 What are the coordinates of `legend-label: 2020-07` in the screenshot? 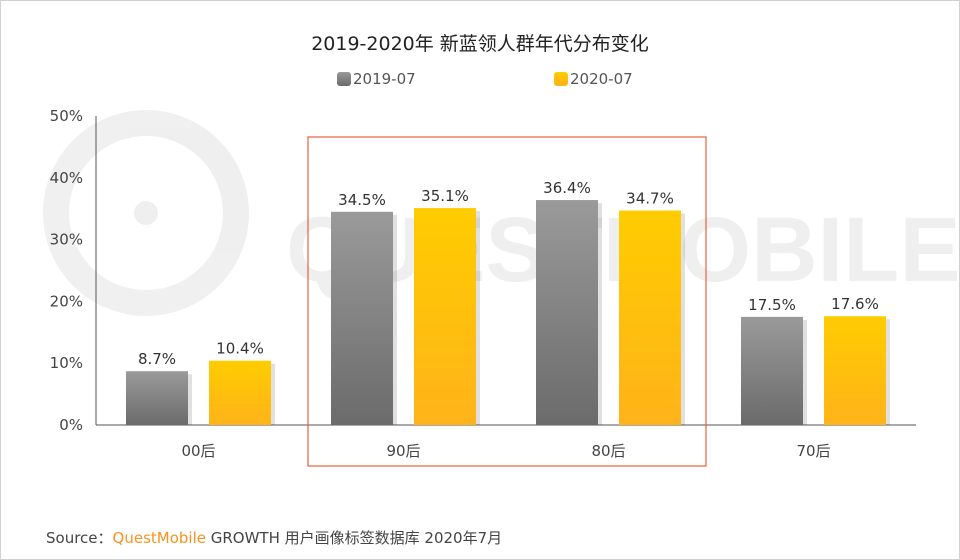 It's located at (601, 79).